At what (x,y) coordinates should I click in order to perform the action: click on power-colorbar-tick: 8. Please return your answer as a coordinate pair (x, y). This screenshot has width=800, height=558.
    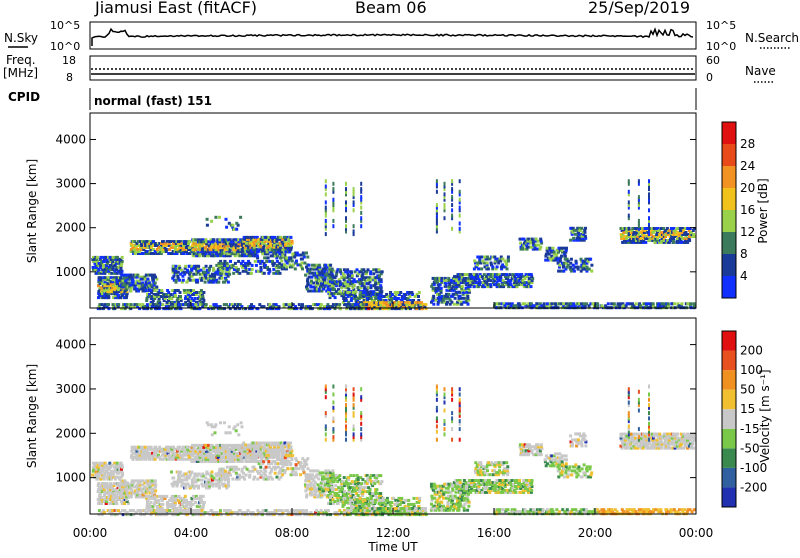
    Looking at the image, I should click on (744, 254).